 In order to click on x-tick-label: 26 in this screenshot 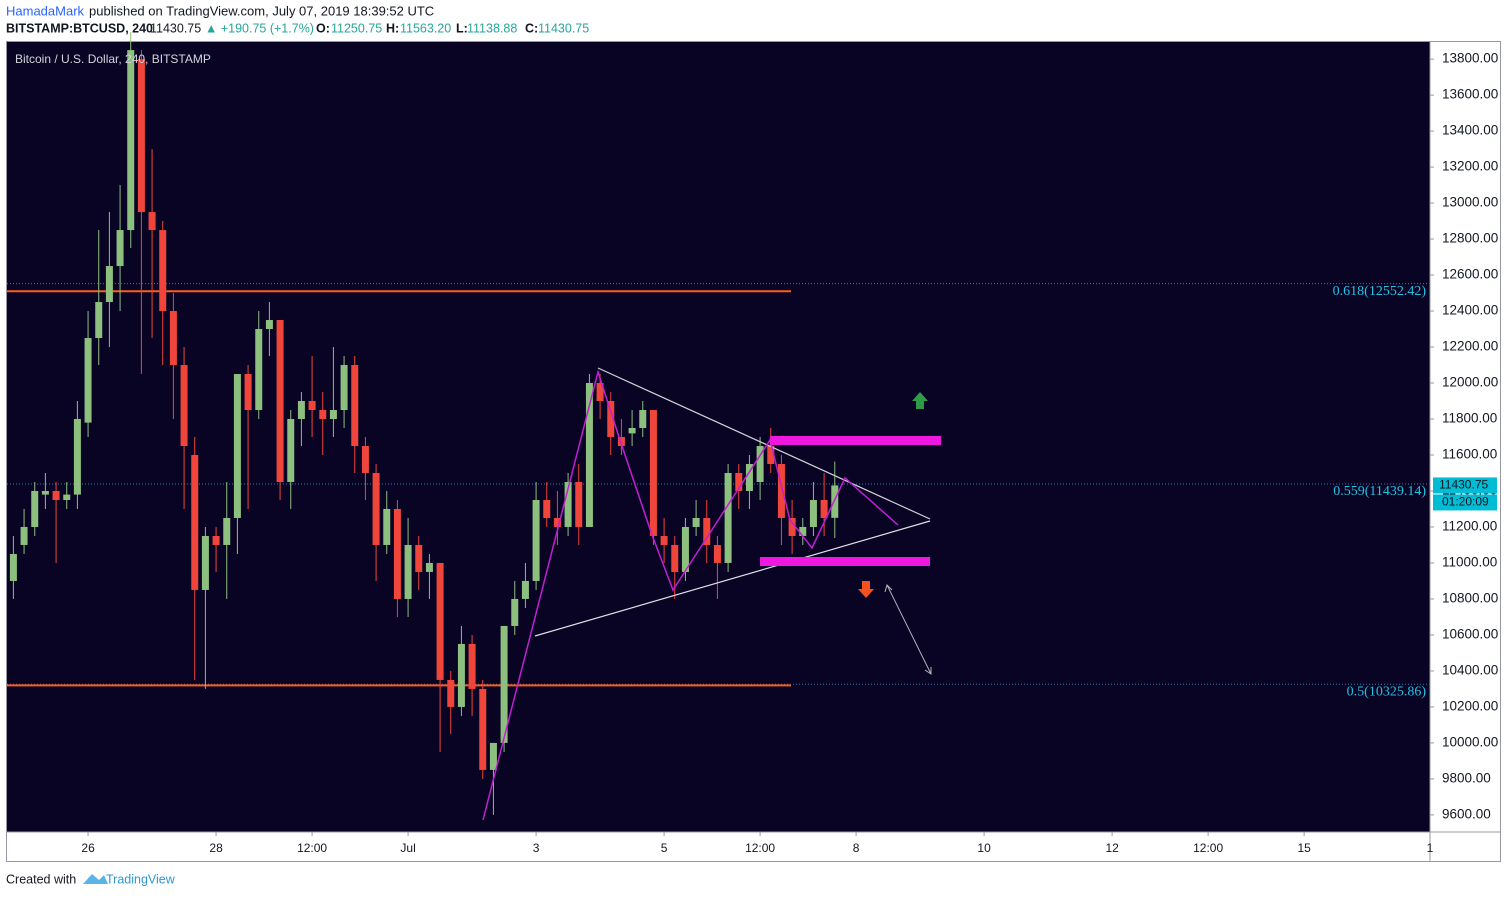, I will do `click(88, 848)`.